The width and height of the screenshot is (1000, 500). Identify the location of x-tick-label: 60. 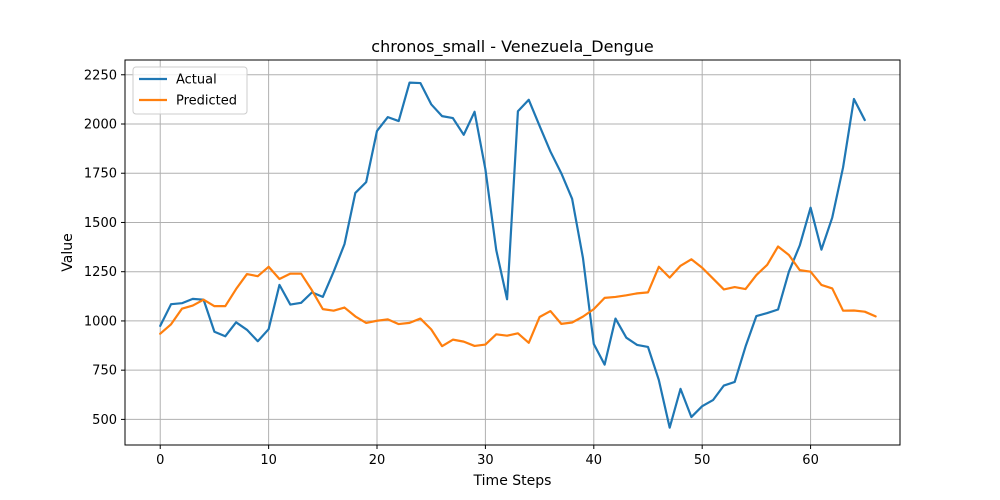
(810, 460).